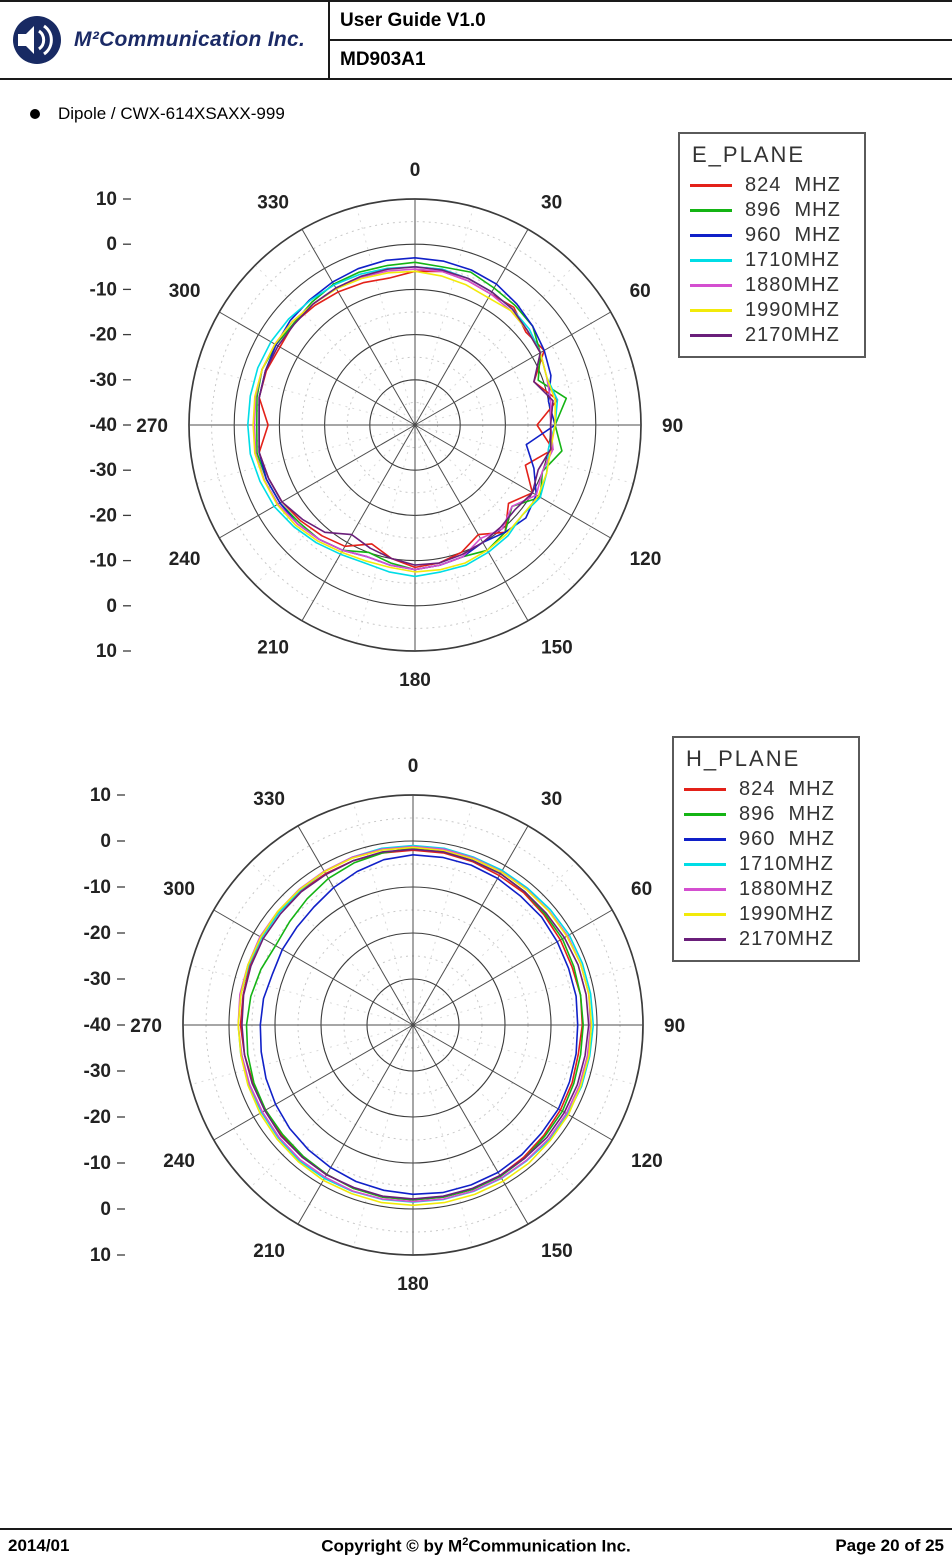 Image resolution: width=952 pixels, height=1558 pixels. What do you see at coordinates (190, 39) in the screenshot?
I see `company-logo-text: M²Communication Inc.` at bounding box center [190, 39].